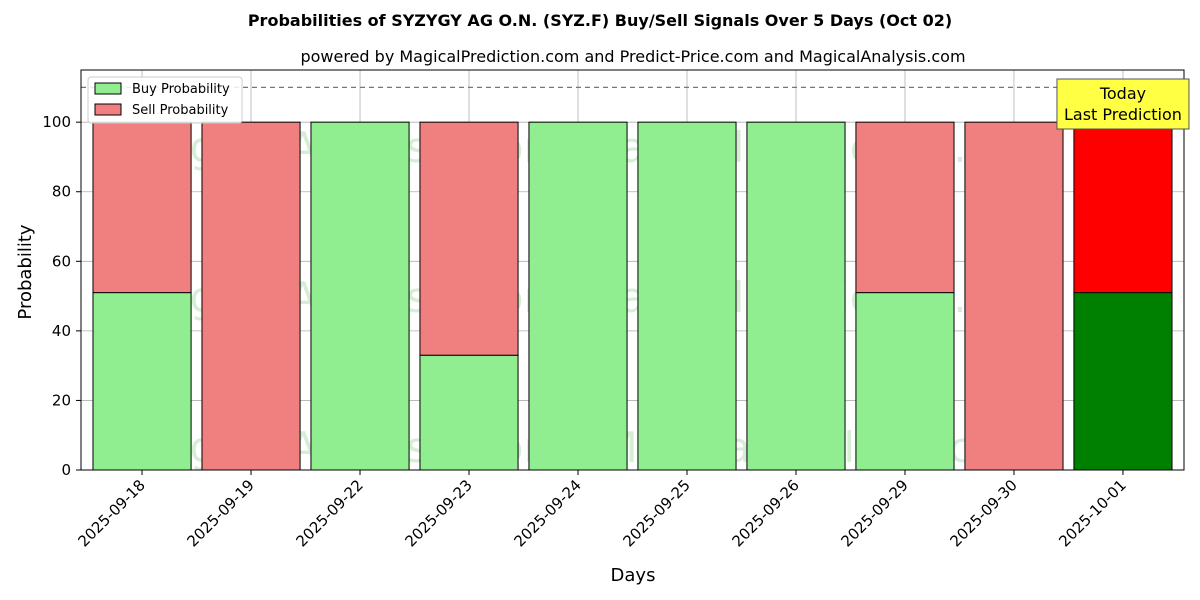 The image size is (1200, 600). I want to click on x-tick-label: 2025-09-19, so click(220, 513).